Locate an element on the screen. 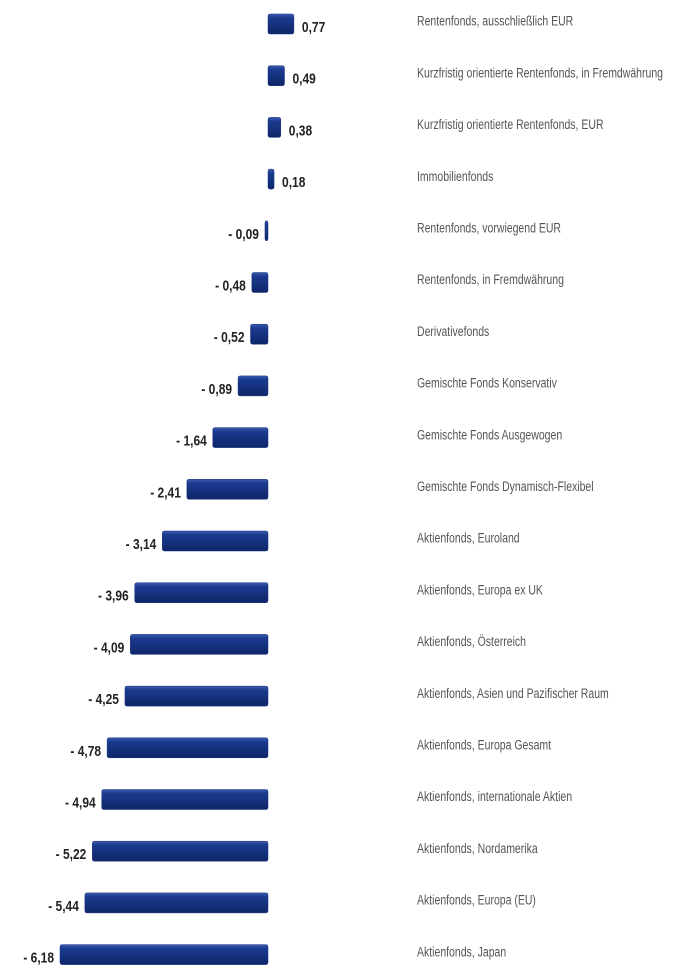  value-label: - 0,09 is located at coordinates (243, 234).